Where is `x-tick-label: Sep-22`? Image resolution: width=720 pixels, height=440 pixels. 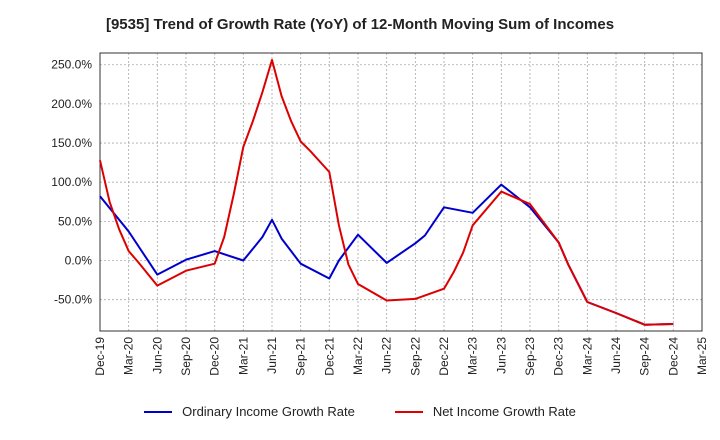
x-tick-label: Sep-22 is located at coordinates (415, 356).